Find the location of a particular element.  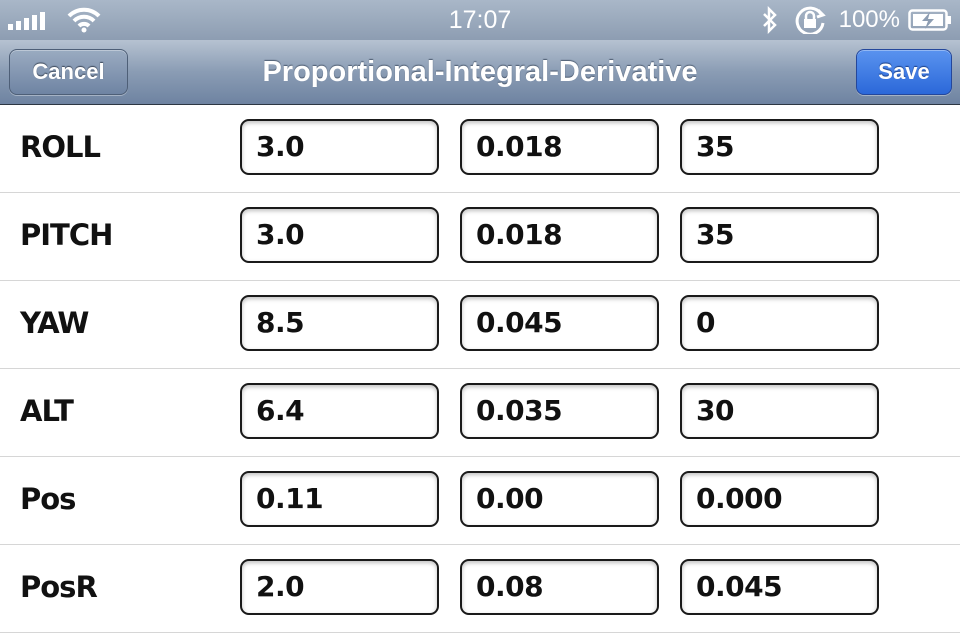

yaw-i-field: 0.045 is located at coordinates (559, 323).